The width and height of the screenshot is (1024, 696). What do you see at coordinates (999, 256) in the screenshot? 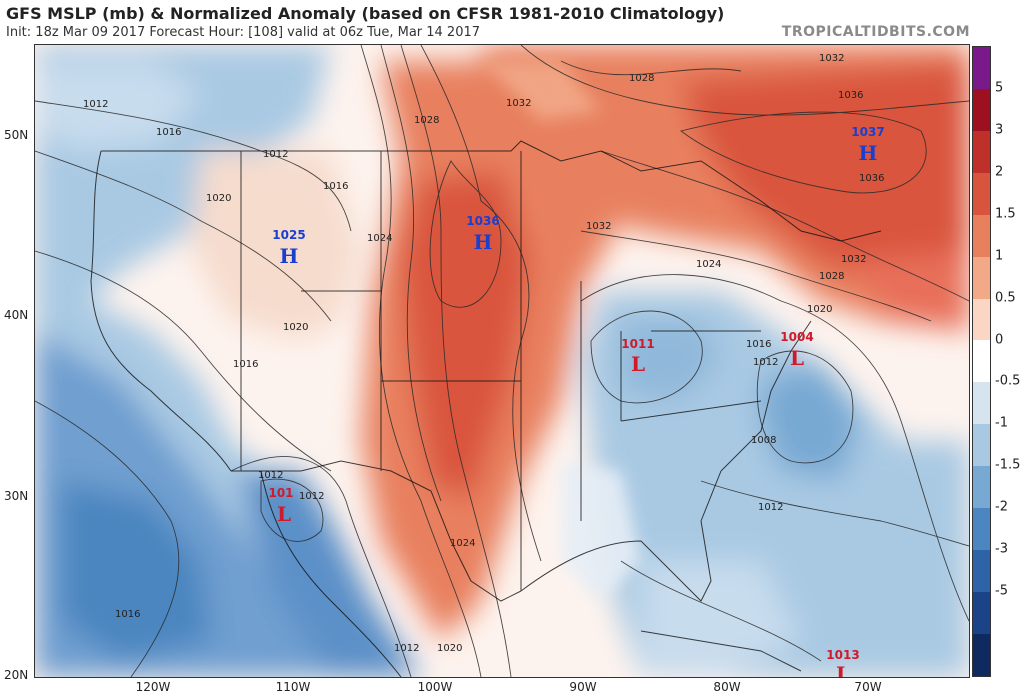
I see `colorbar-tick-label: 1` at bounding box center [999, 256].